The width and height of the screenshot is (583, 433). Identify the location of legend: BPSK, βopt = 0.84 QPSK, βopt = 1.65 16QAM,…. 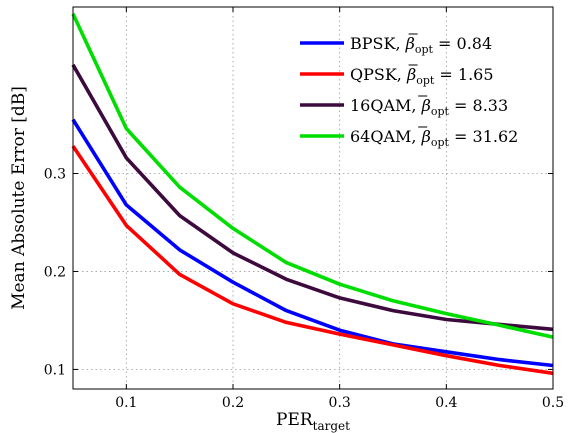
(409, 91).